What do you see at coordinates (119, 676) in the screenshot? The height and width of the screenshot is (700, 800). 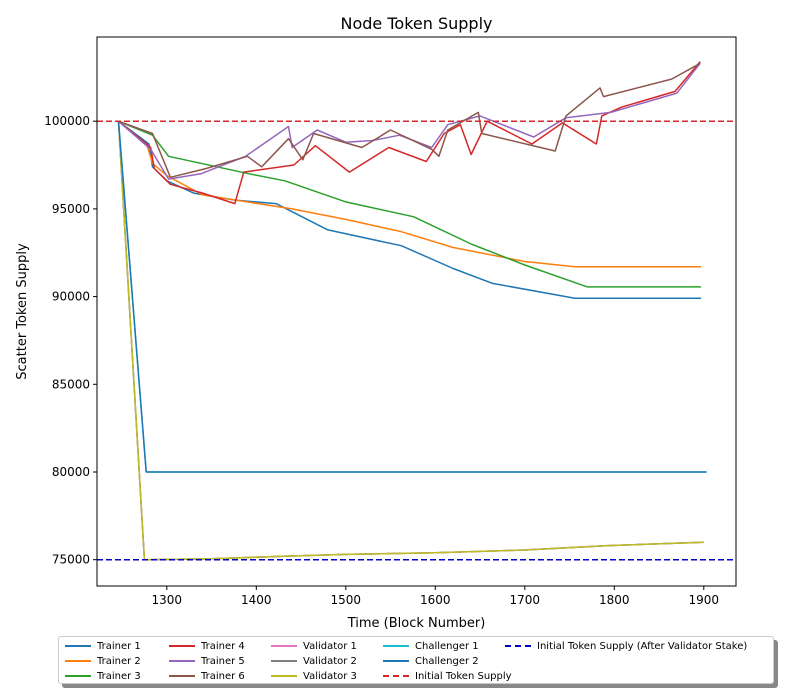 I see `legend-label: Trainer 3` at bounding box center [119, 676].